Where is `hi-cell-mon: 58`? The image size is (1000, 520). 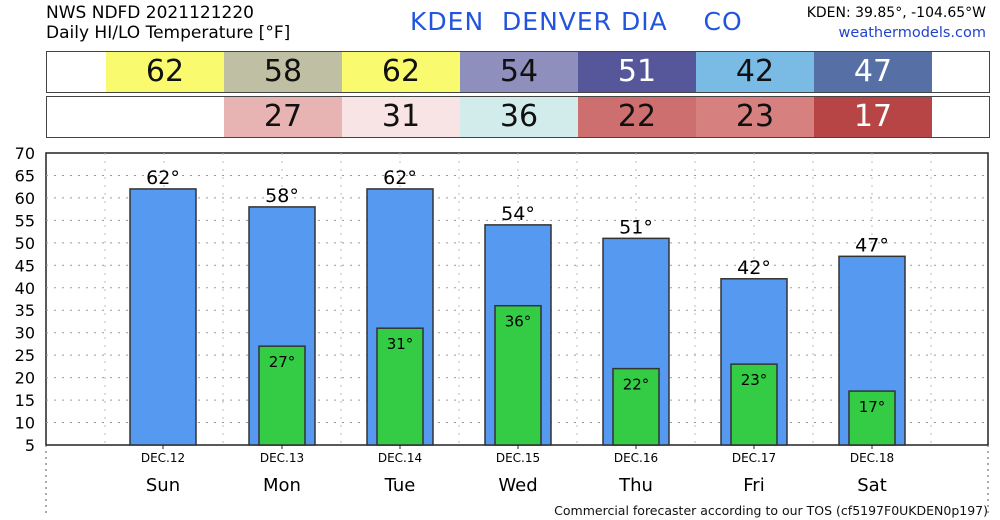
hi-cell-mon: 58 is located at coordinates (283, 72).